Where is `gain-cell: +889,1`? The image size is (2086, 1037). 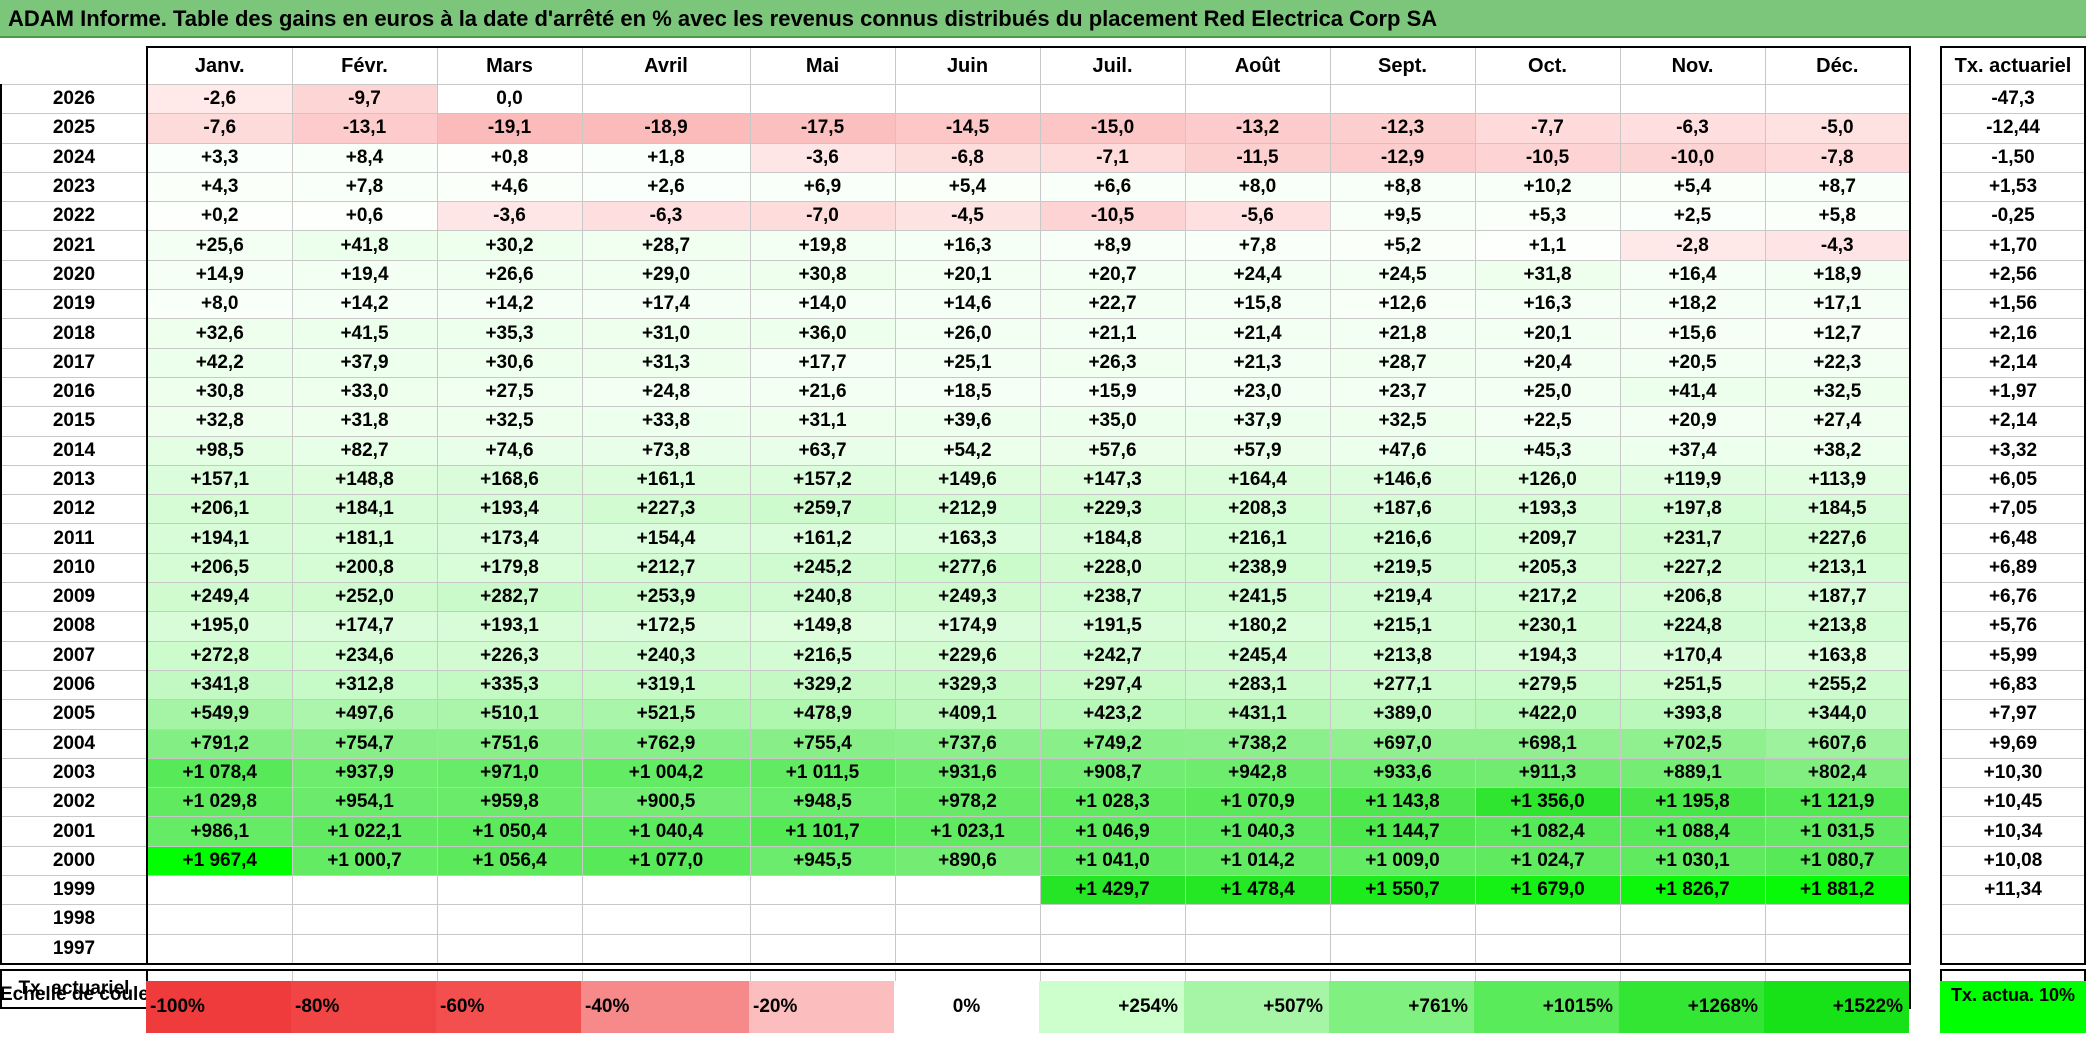
gain-cell: +889,1 is located at coordinates (1692, 773).